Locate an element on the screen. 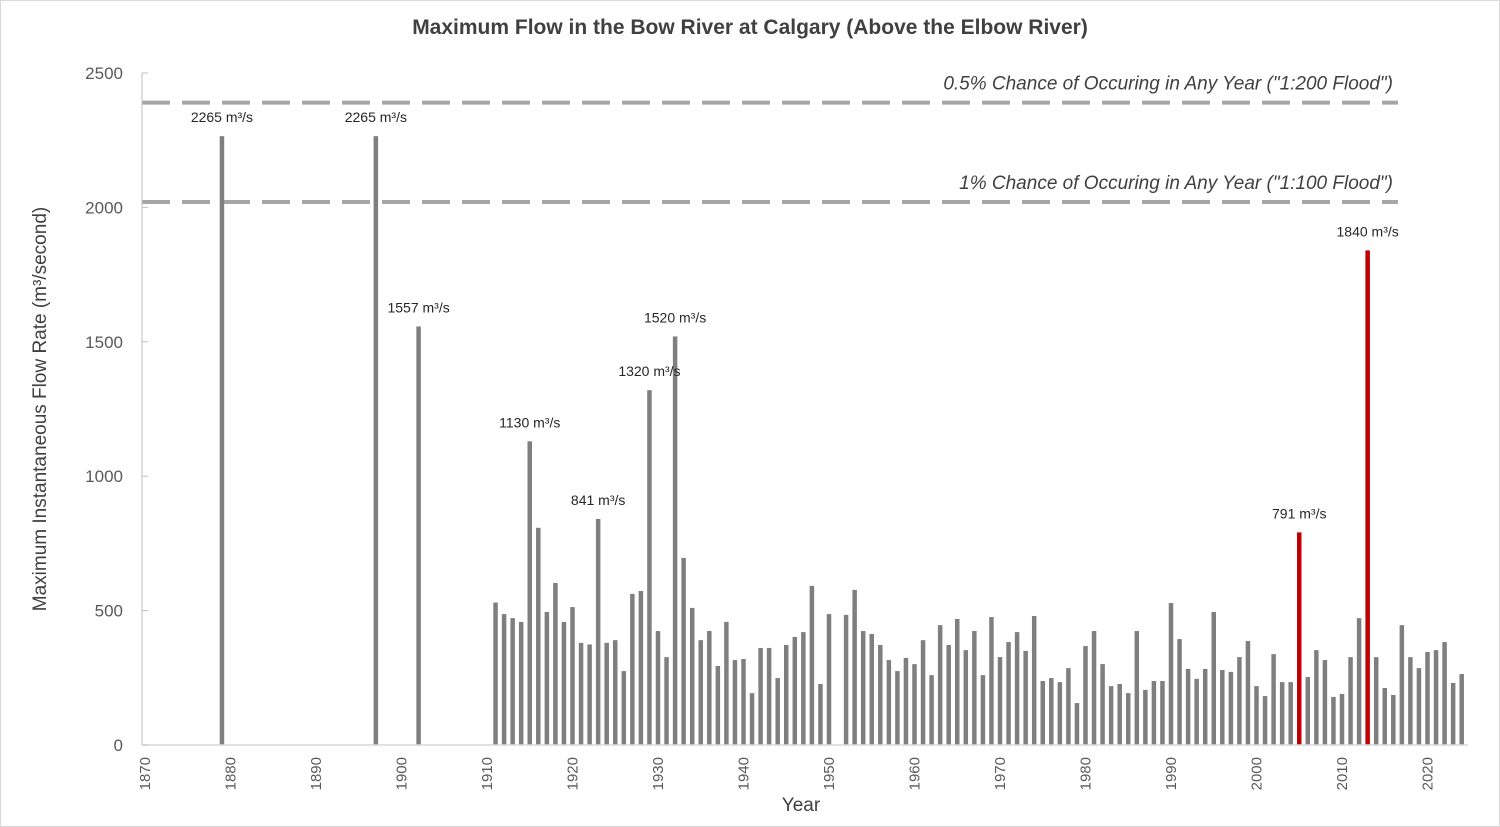 The height and width of the screenshot is (827, 1500). x-tick-label: 2010 is located at coordinates (1342, 773).